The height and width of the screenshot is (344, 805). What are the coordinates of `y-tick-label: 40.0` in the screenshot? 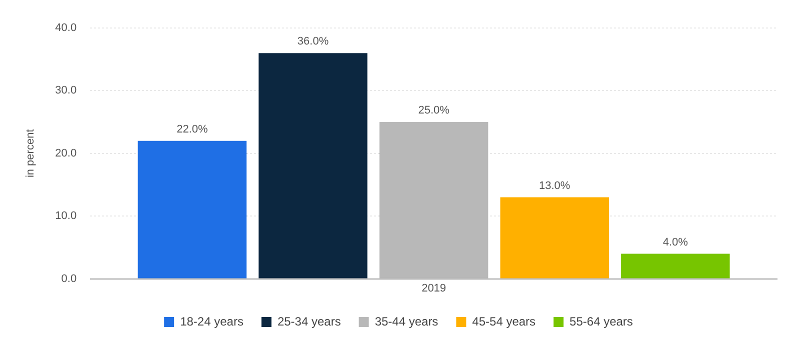 It's located at (66, 28).